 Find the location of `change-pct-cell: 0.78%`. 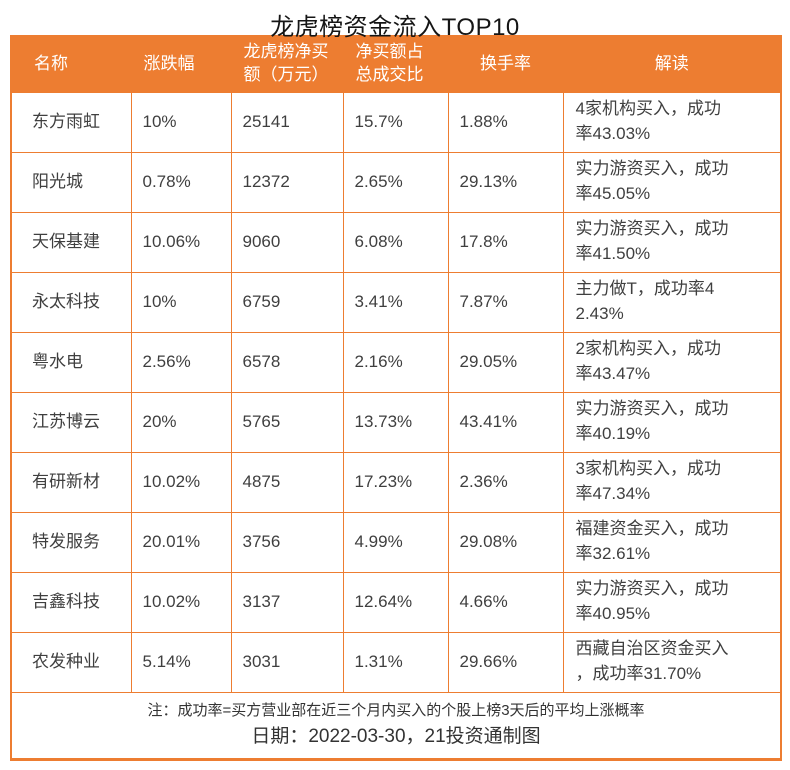

change-pct-cell: 0.78% is located at coordinates (181, 182).